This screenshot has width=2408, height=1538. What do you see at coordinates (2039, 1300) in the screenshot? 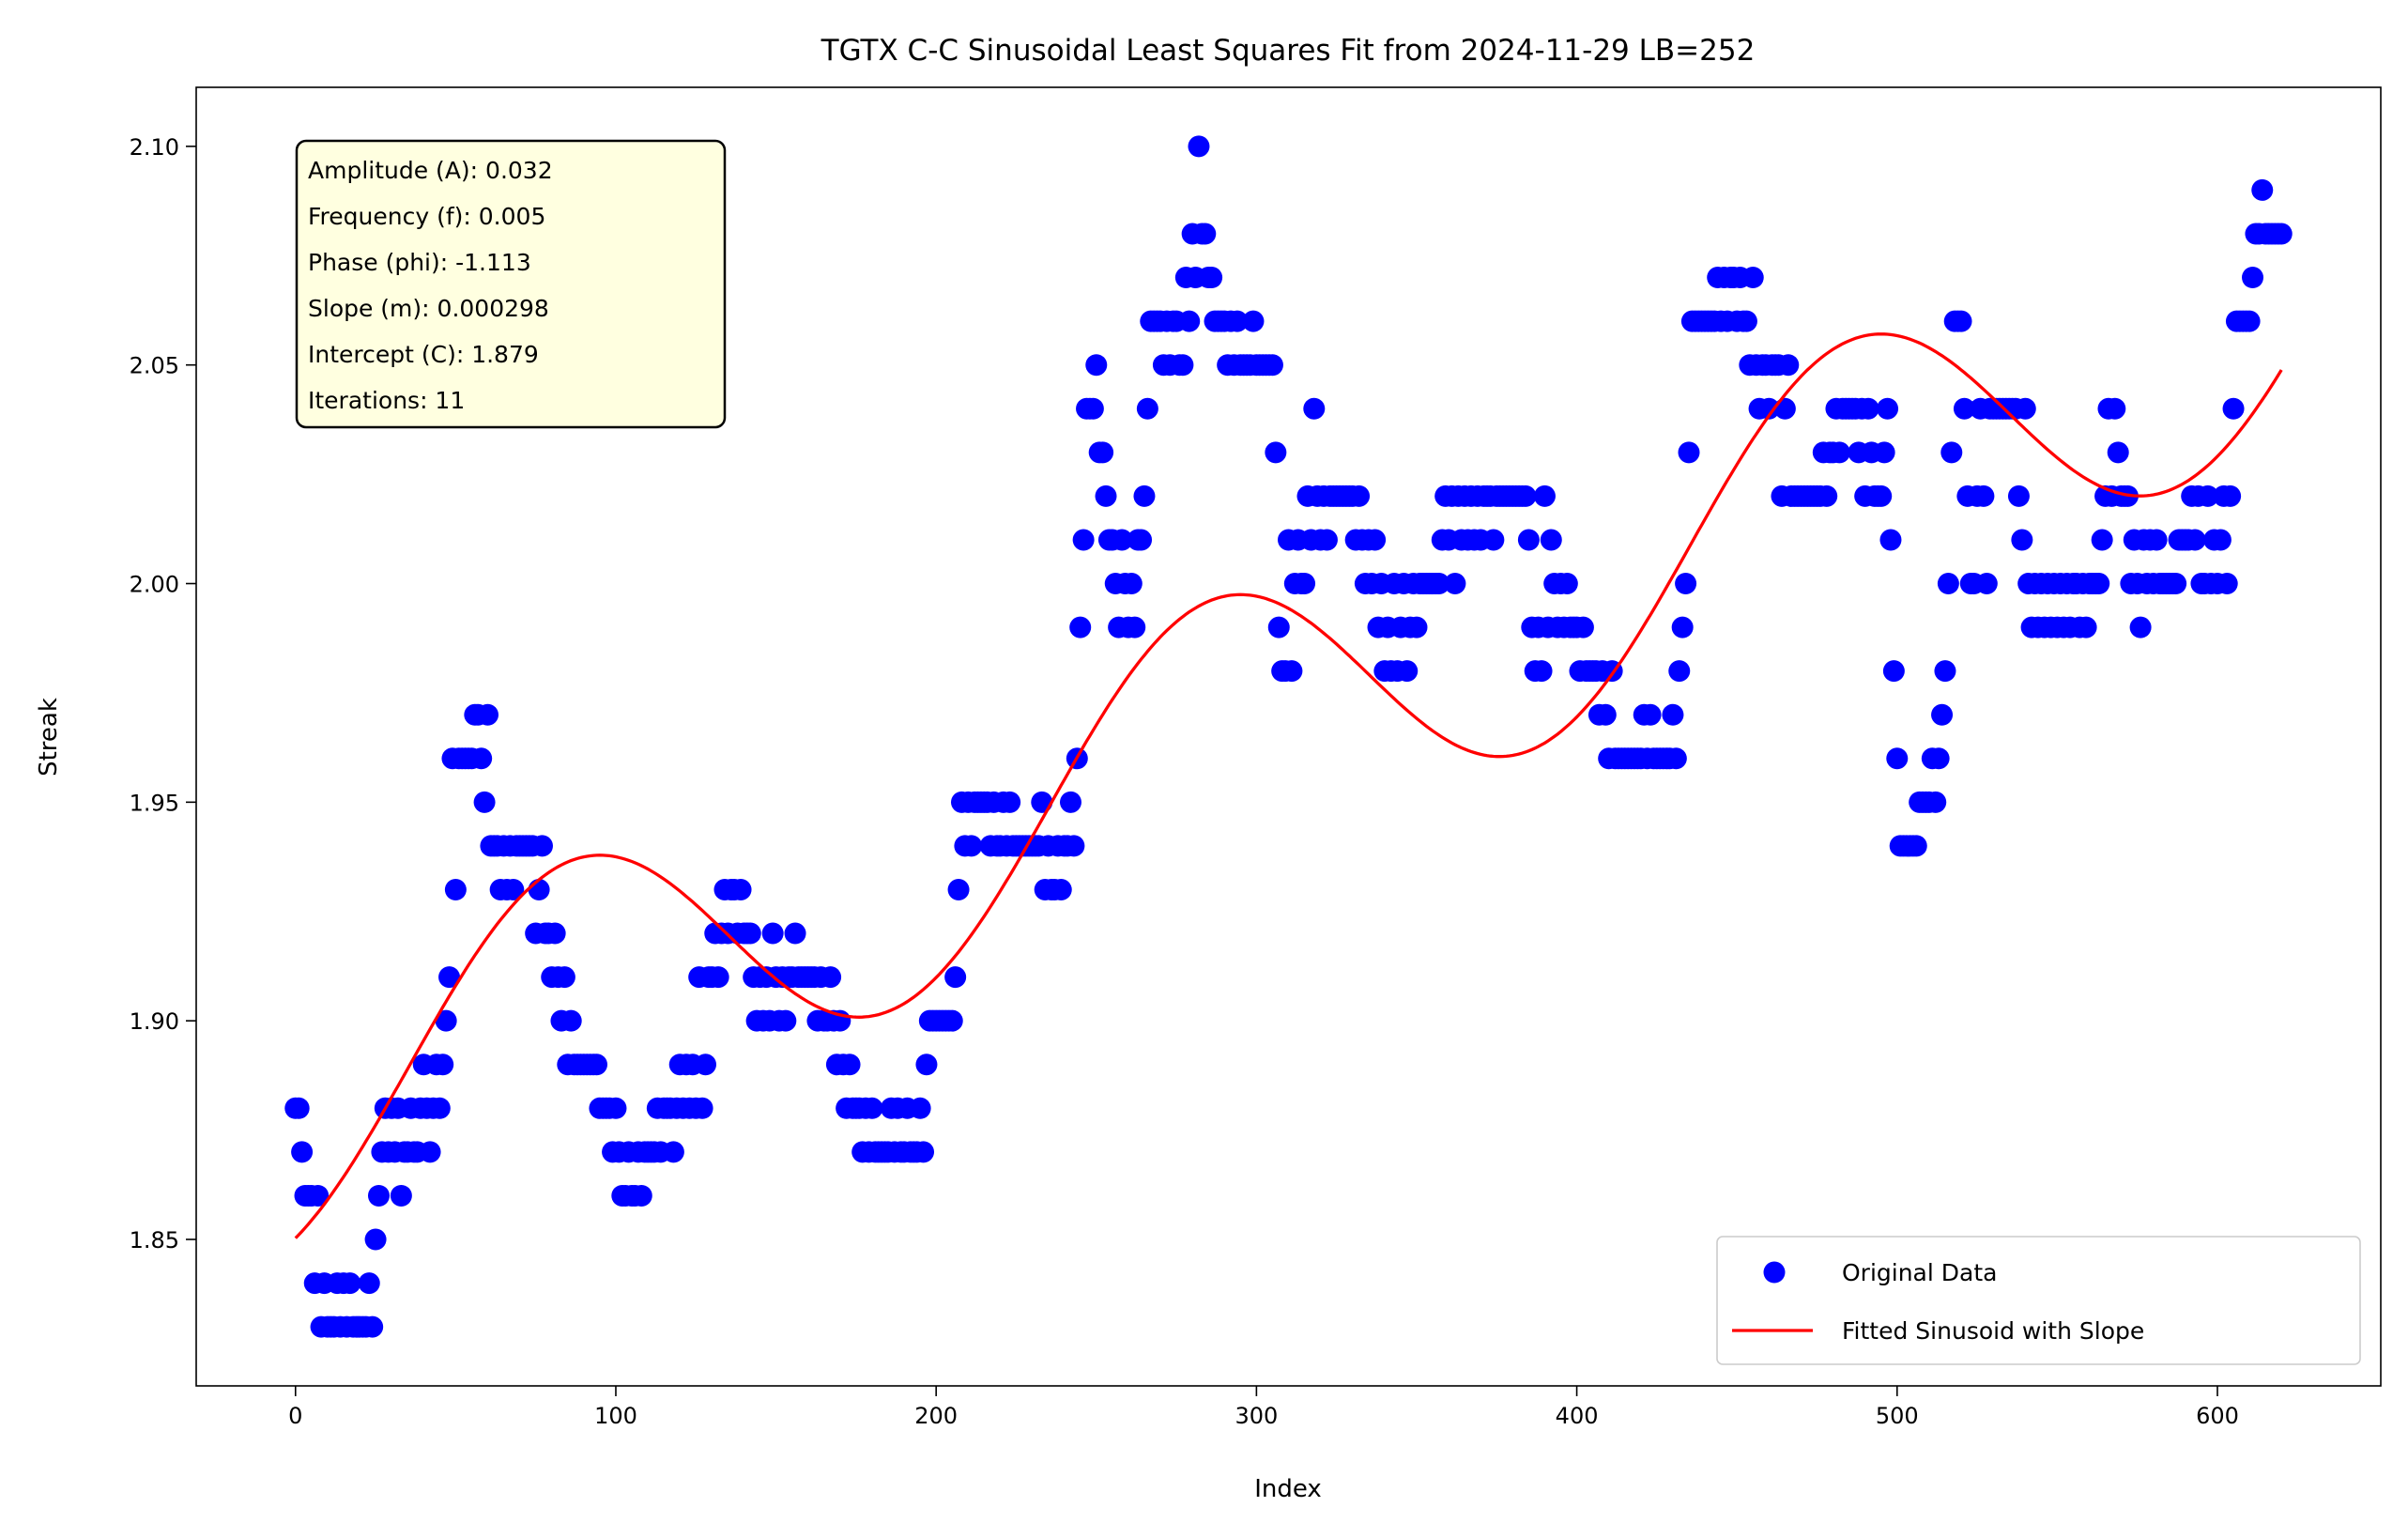
I see `legend: Original Data Fitted Sinusoid with Slope` at bounding box center [2039, 1300].